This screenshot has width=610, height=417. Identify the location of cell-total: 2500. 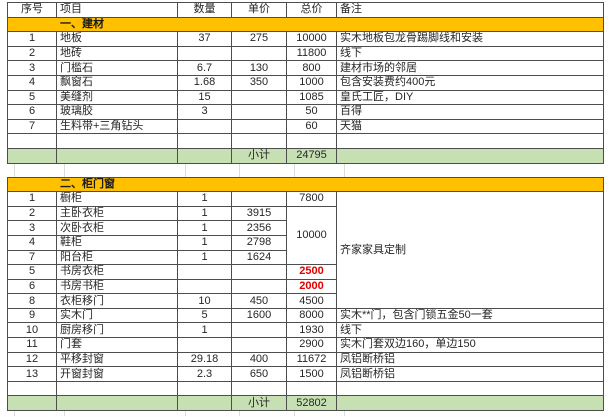
(311, 272).